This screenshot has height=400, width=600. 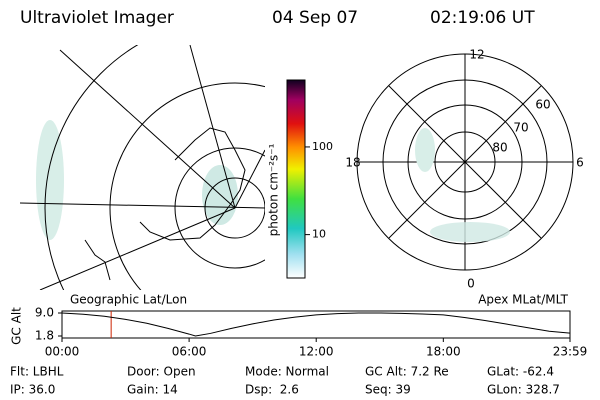 What do you see at coordinates (570, 352) in the screenshot?
I see `x-tick-label: 23:59` at bounding box center [570, 352].